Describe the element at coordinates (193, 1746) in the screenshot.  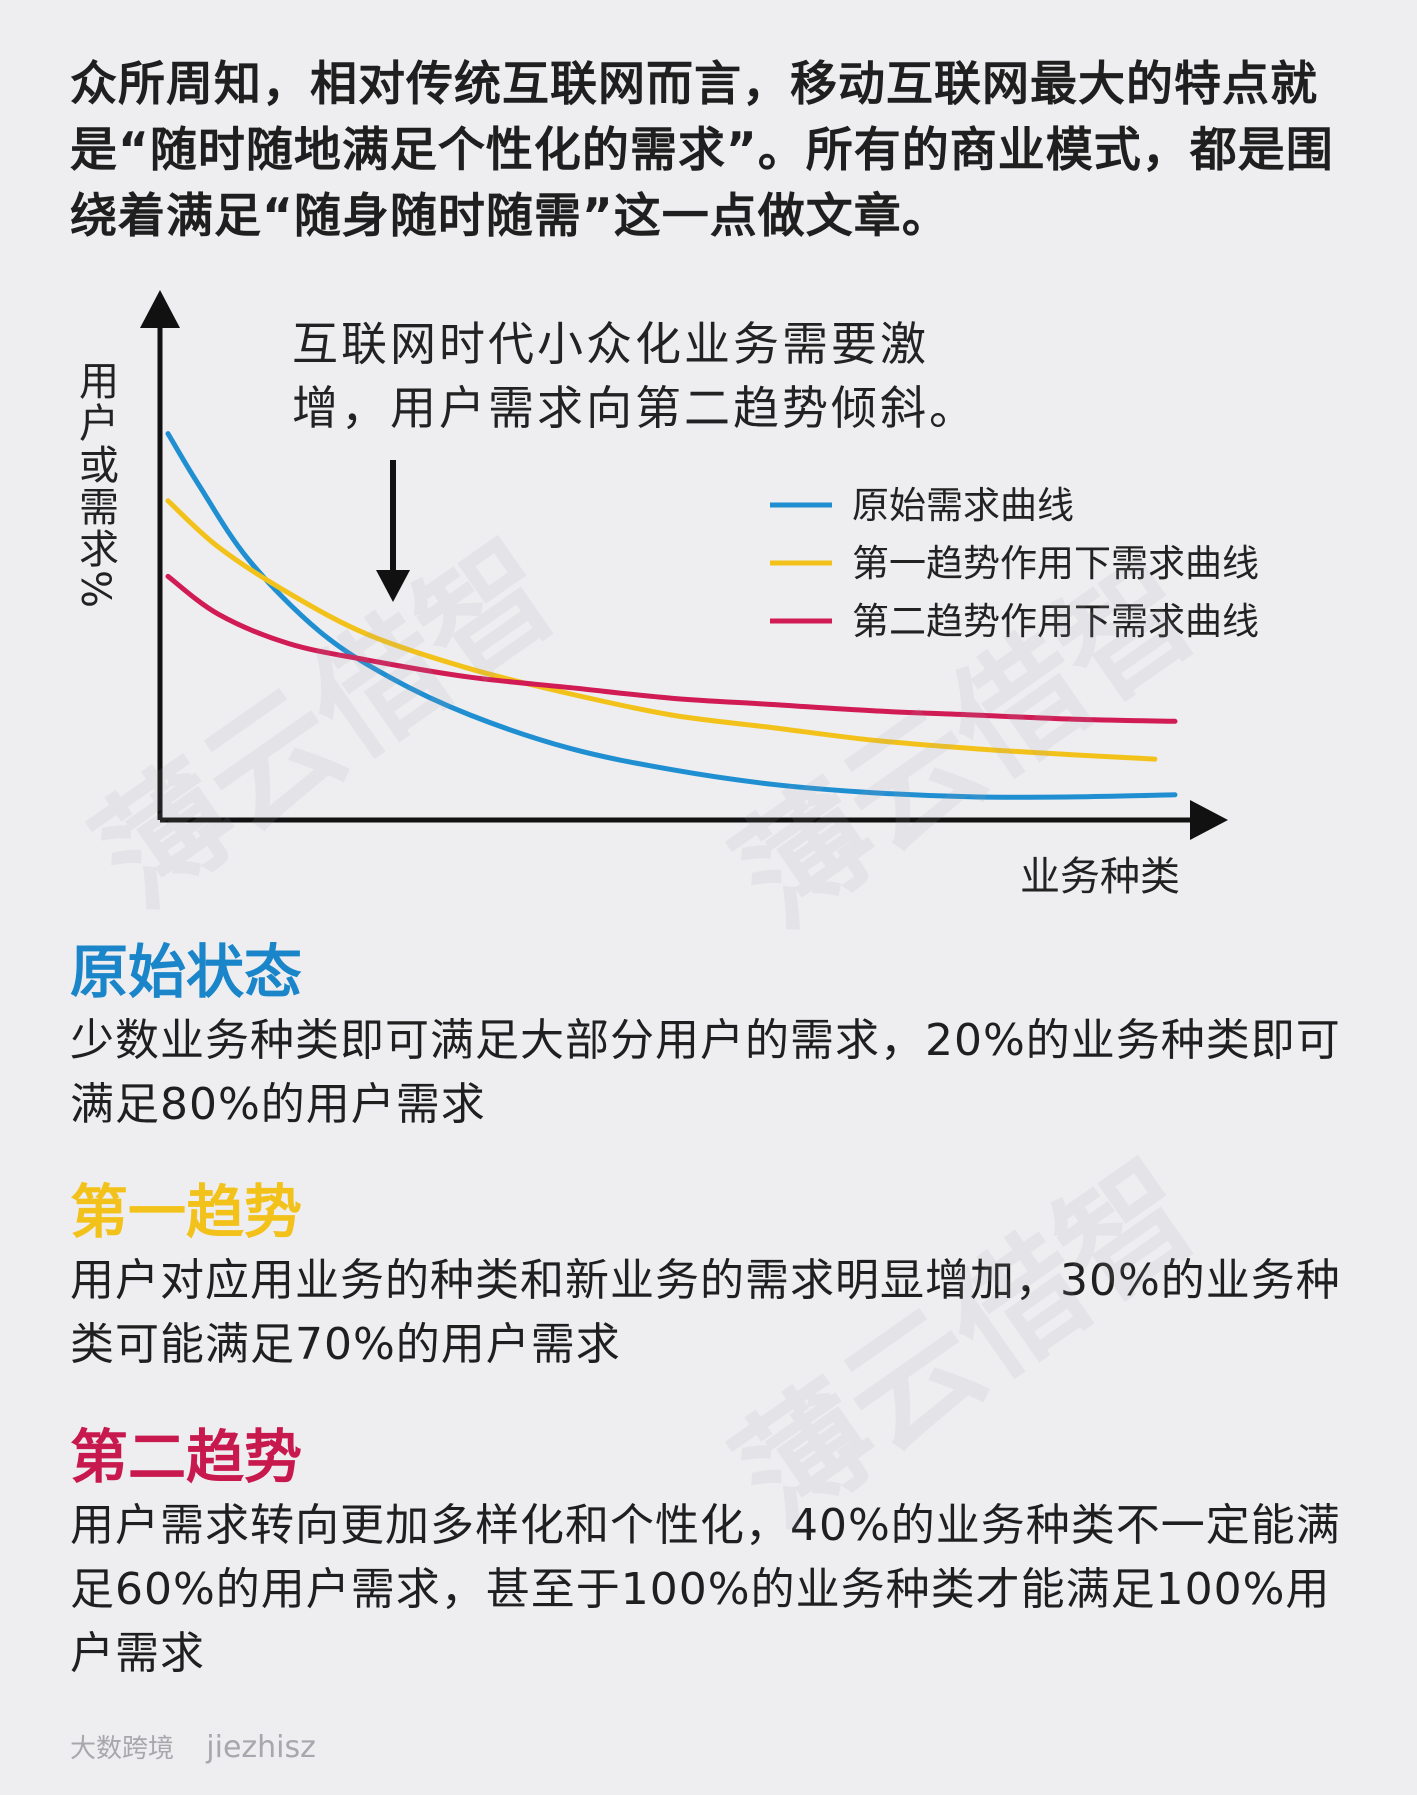
I see `footer-brand: 大数跨境 jiezhisz` at that location.